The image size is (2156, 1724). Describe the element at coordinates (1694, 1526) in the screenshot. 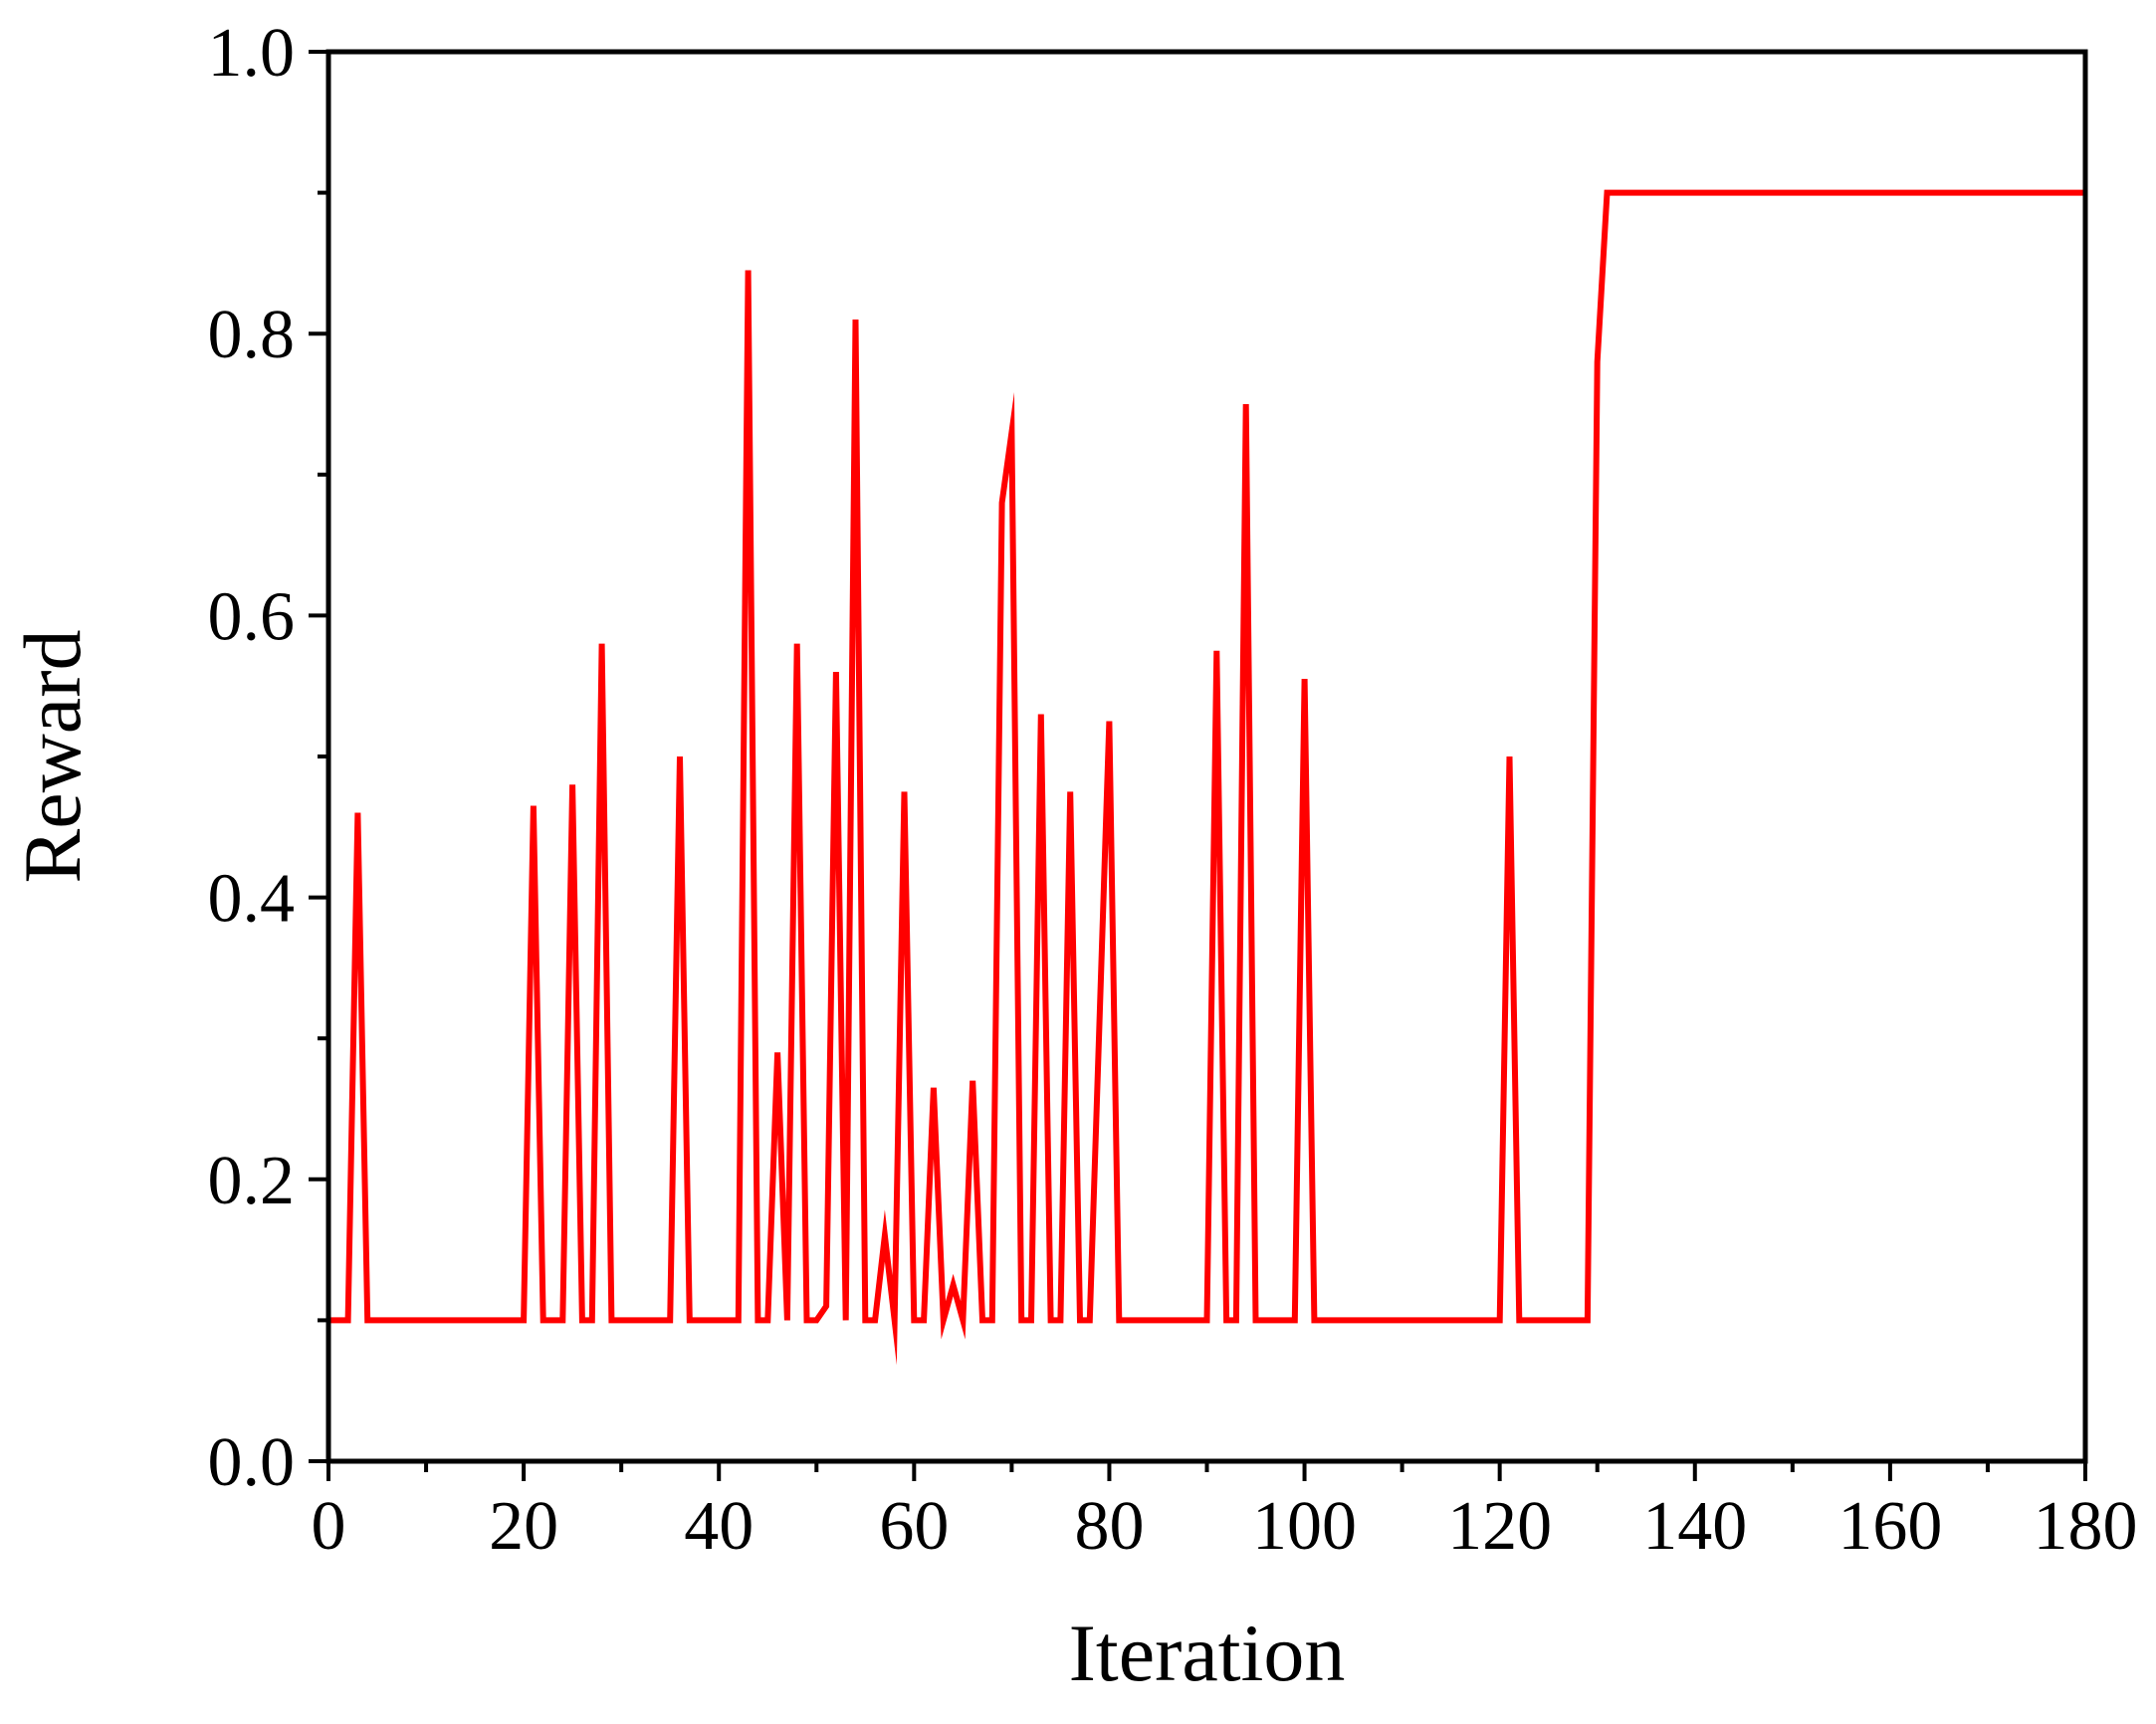

I see `x-tick-label: 140` at that location.